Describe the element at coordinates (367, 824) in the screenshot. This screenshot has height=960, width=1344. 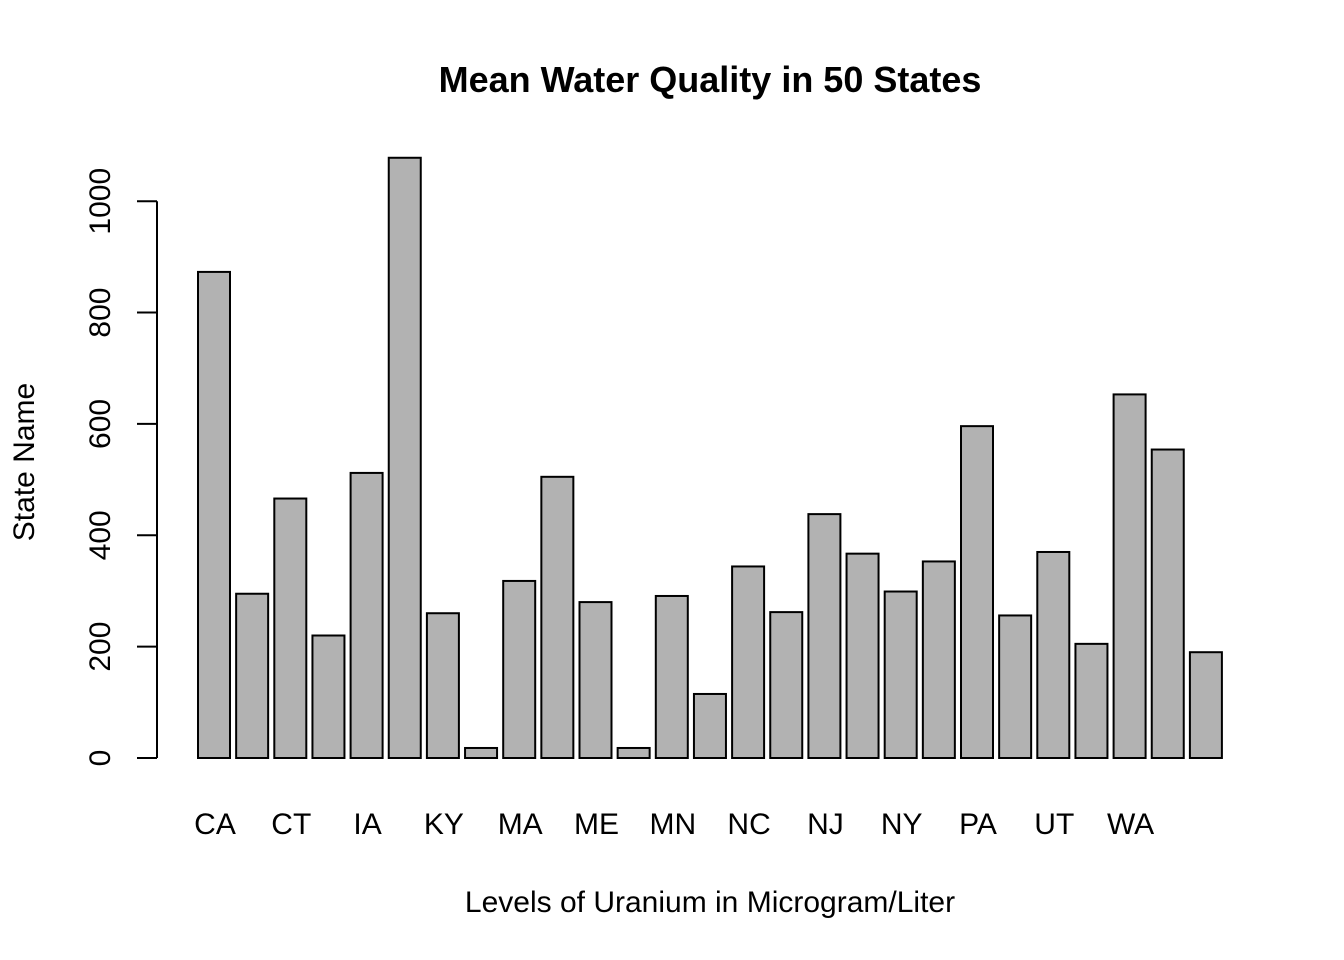
I see `x-tick-label: IA` at that location.